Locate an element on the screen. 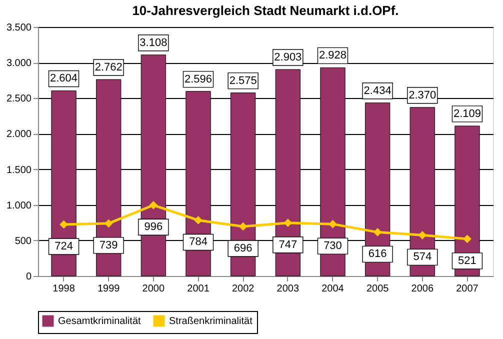  y-tick-label: 3.000 is located at coordinates (19, 64).